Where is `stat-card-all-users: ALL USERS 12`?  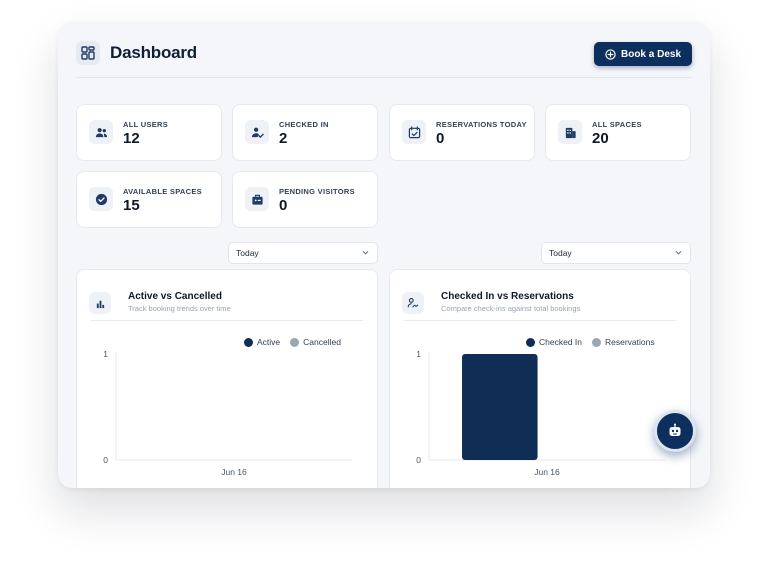
stat-card-all-users: ALL USERS 12 is located at coordinates (149, 132).